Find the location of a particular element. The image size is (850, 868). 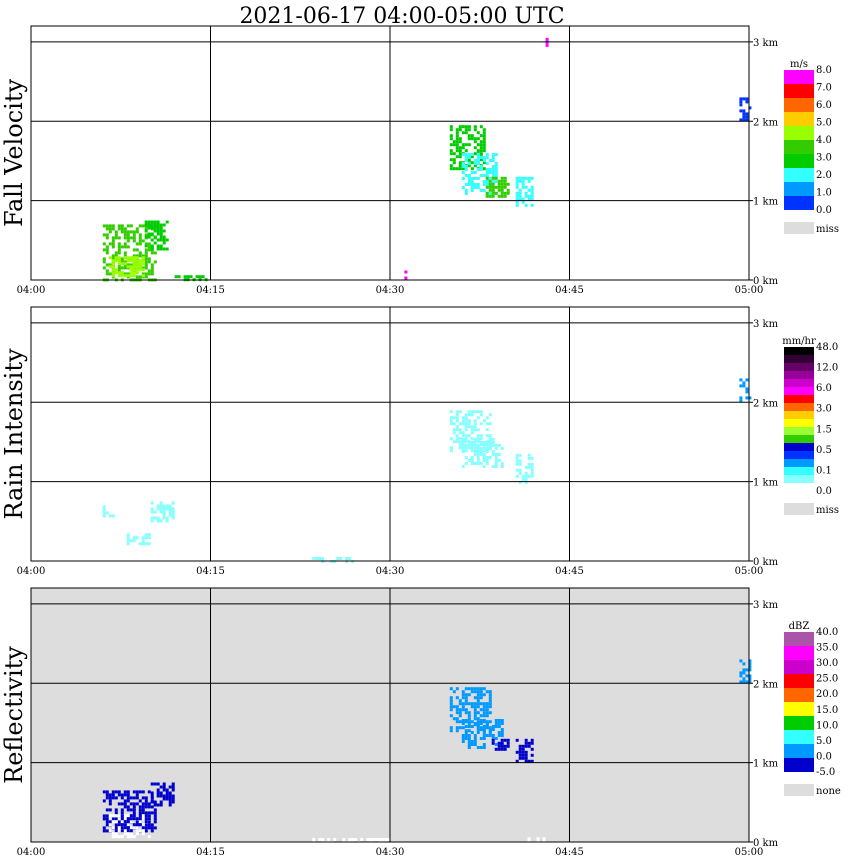

x-tick-label: 04:00 is located at coordinates (31, 571).